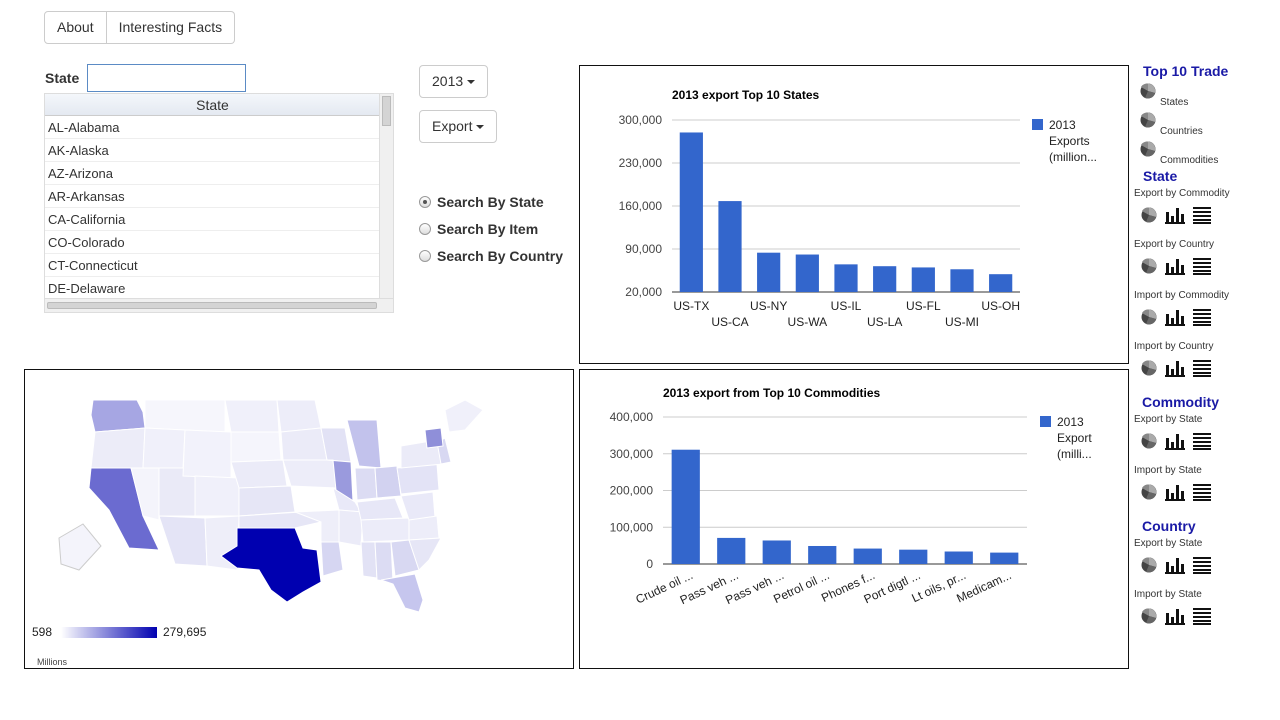 The height and width of the screenshot is (720, 1280). What do you see at coordinates (490, 202) in the screenshot?
I see `radio-label: Search By State` at bounding box center [490, 202].